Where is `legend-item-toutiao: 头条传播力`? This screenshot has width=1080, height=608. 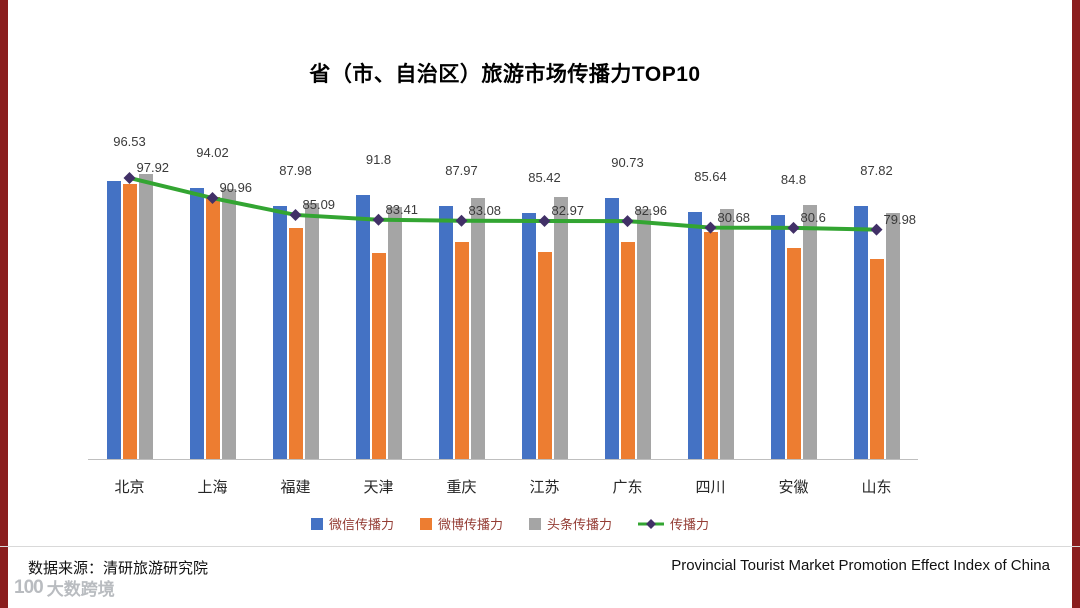 legend-item-toutiao: 头条传播力 is located at coordinates (570, 523).